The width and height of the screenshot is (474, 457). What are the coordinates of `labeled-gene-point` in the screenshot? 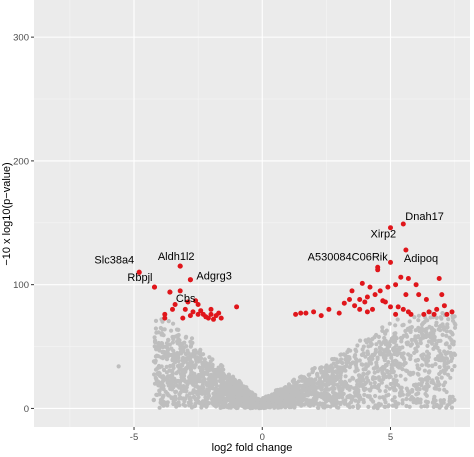 It's located at (378, 267).